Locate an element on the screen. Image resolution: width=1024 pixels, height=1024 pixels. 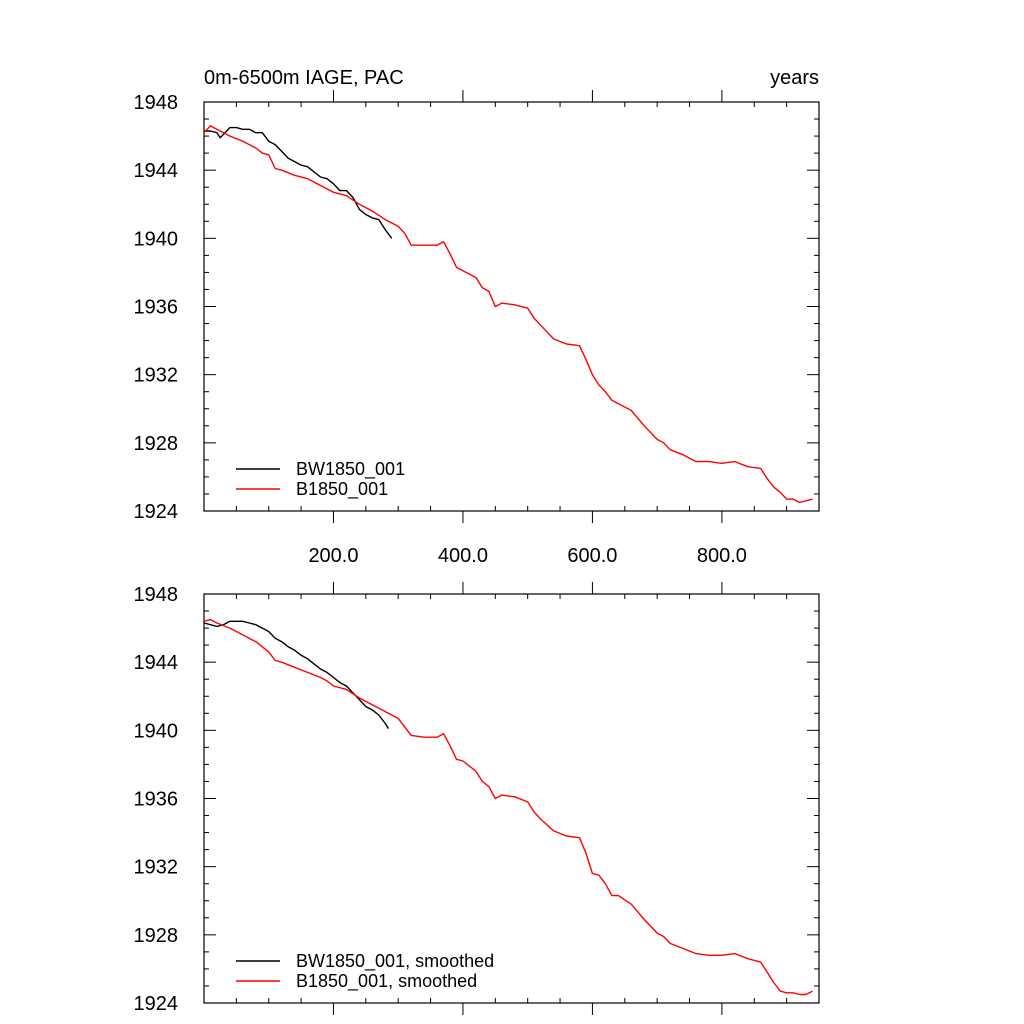
legend-label: B1850_001 is located at coordinates (342, 489).